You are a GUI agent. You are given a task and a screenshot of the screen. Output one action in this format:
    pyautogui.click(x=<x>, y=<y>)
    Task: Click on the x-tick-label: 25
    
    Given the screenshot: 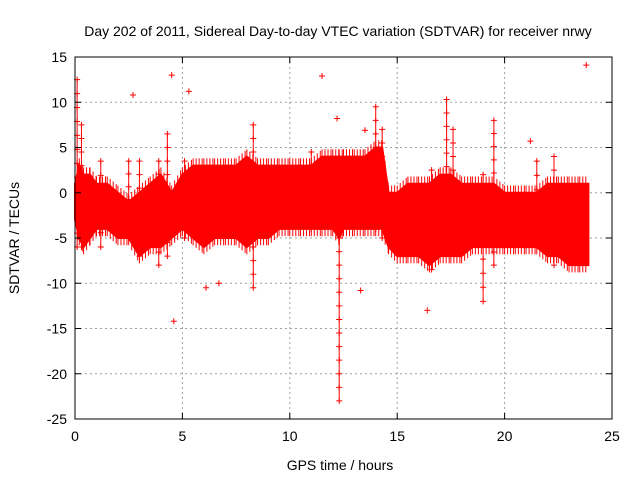 What is the action you would take?
    pyautogui.click(x=612, y=436)
    